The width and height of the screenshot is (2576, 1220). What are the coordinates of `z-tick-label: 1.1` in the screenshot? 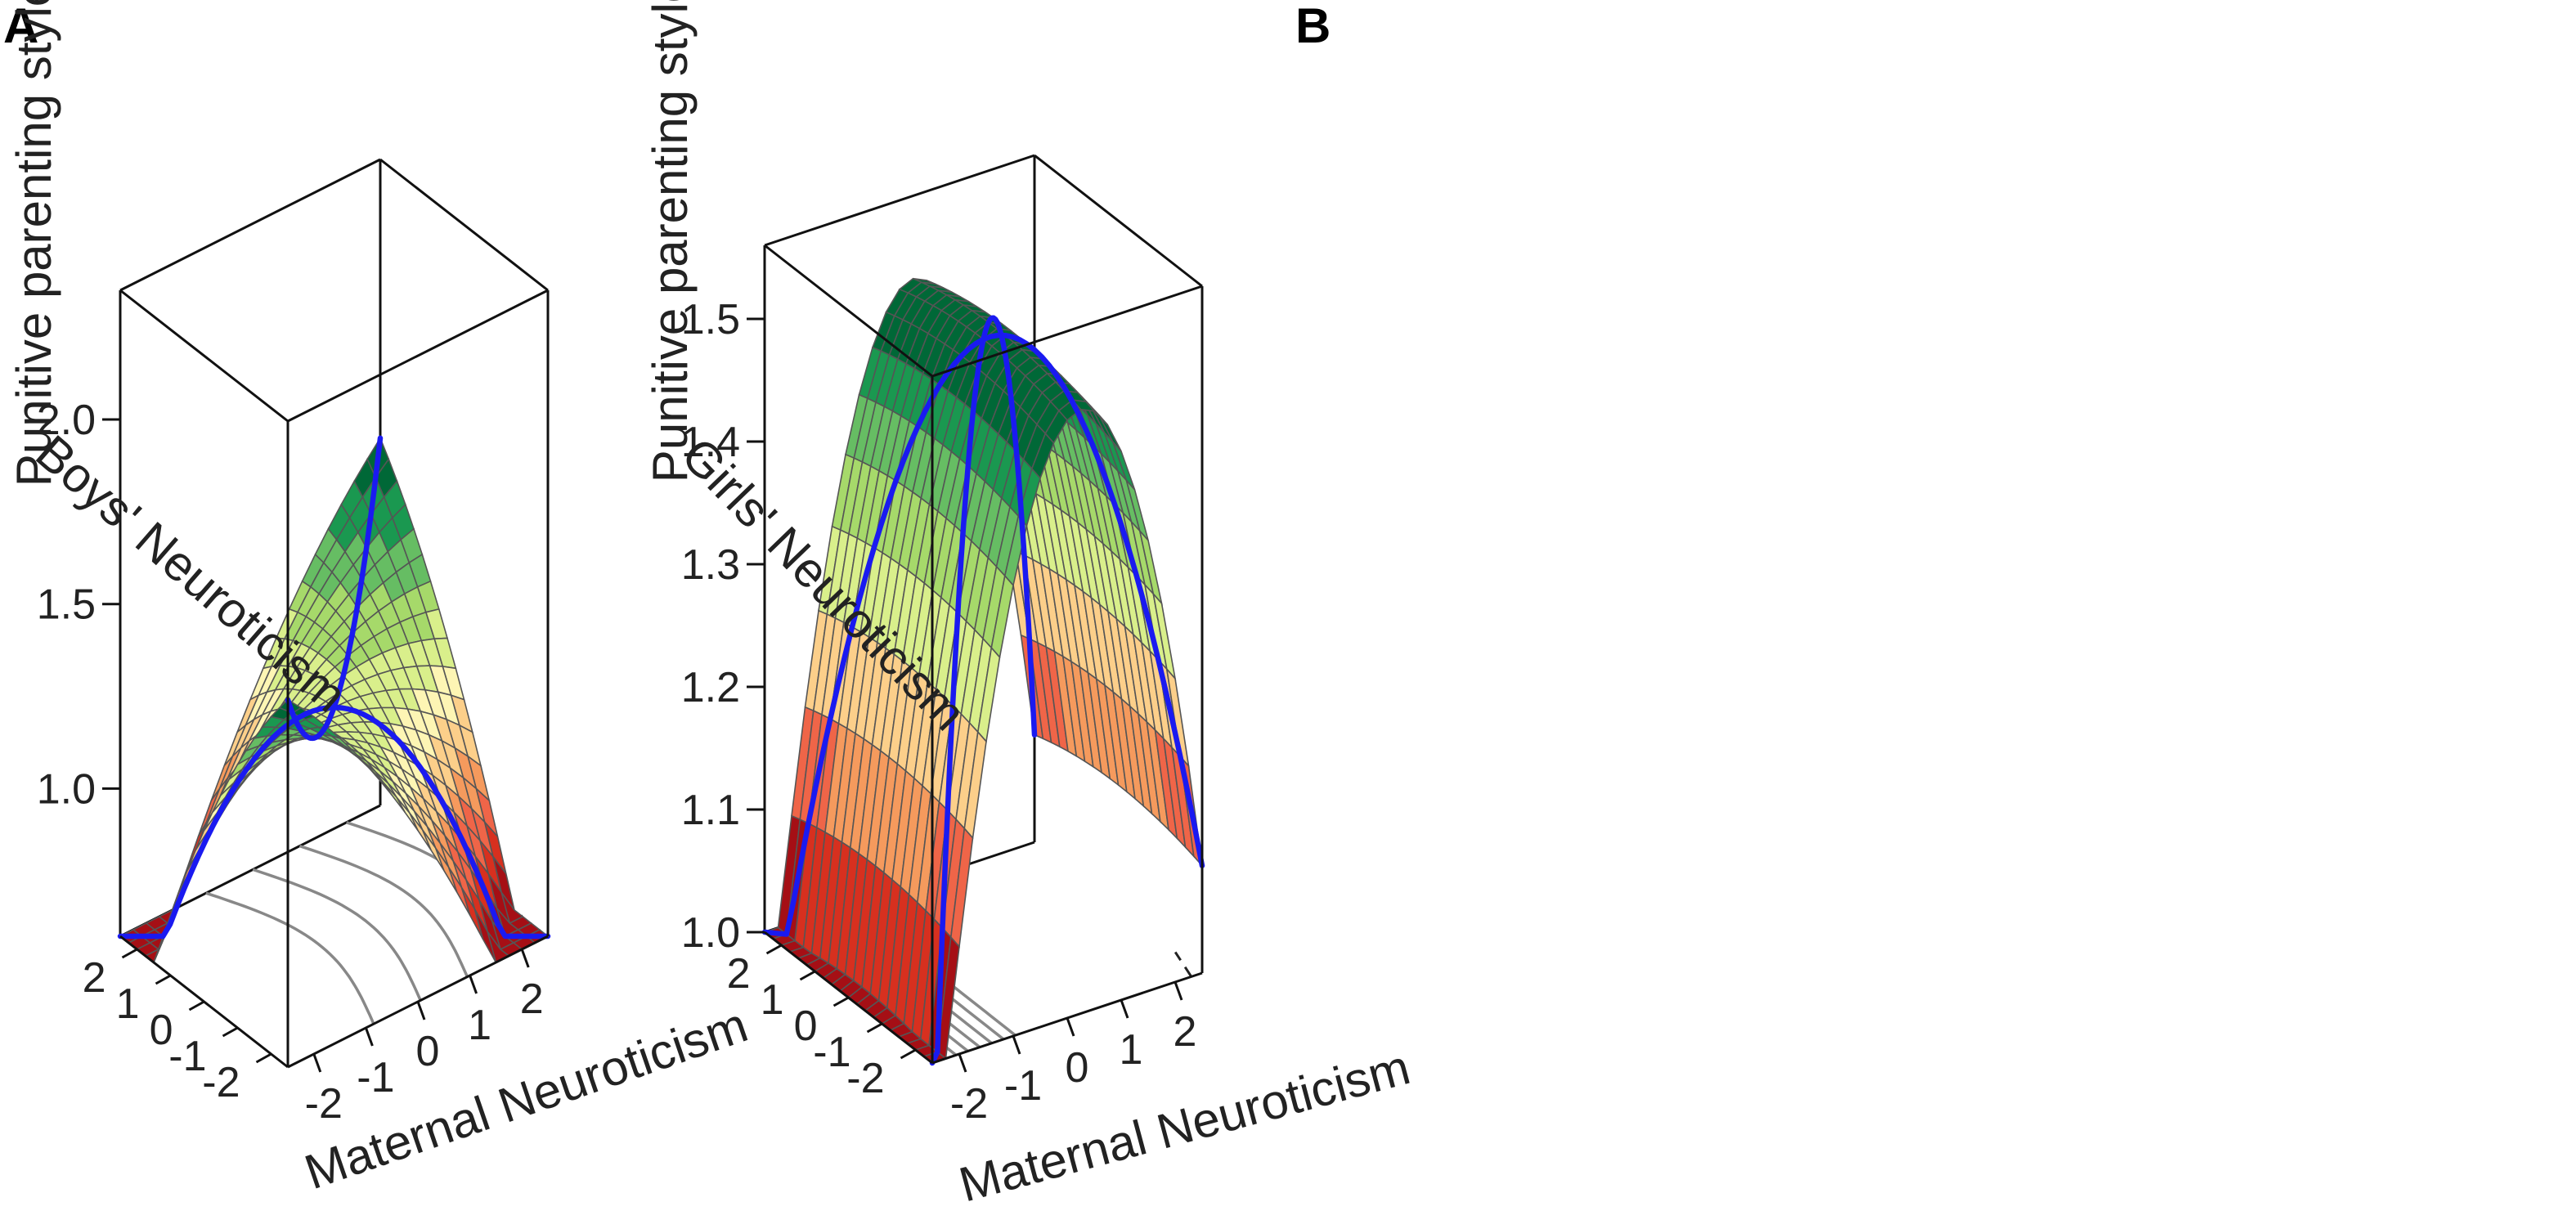 It's located at (711, 810).